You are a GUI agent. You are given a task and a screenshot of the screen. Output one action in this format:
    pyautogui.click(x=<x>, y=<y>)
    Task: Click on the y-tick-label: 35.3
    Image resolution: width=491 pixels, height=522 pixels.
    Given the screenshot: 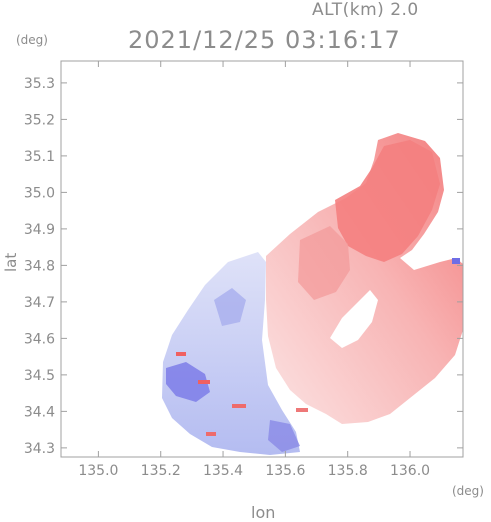 What is the action you would take?
    pyautogui.click(x=39, y=84)
    